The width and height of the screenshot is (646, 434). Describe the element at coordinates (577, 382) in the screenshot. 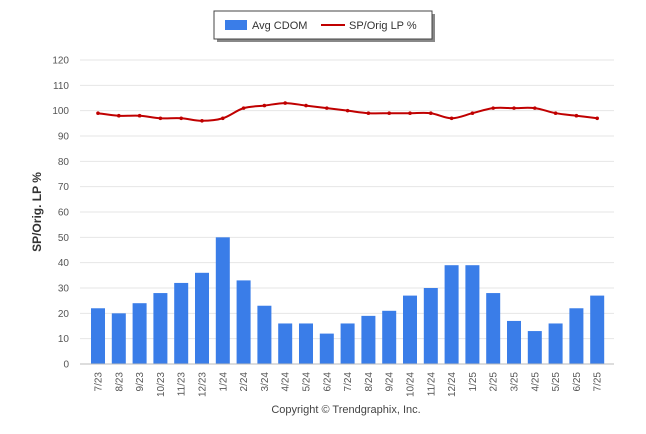

I see `x-tick-label: 6/25` at that location.